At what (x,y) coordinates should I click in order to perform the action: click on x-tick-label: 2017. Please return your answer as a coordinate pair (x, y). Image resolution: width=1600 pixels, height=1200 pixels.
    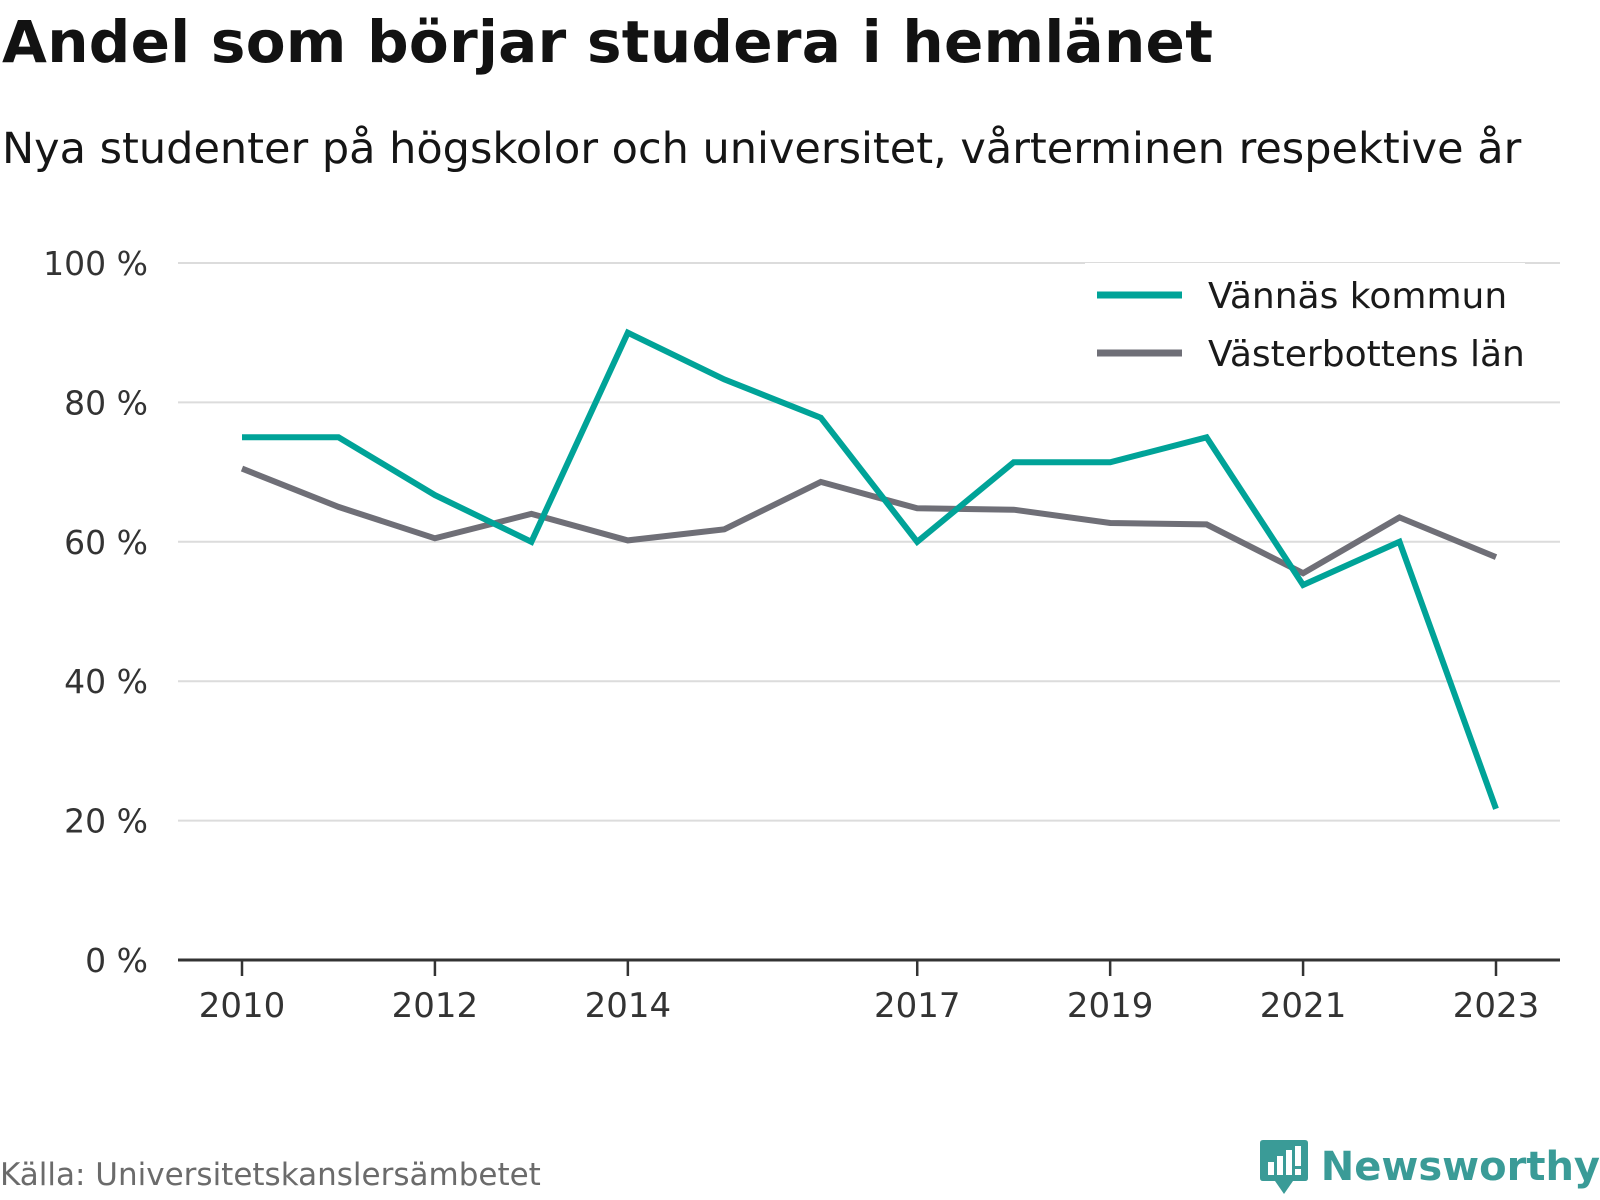
    Looking at the image, I should click on (917, 1006).